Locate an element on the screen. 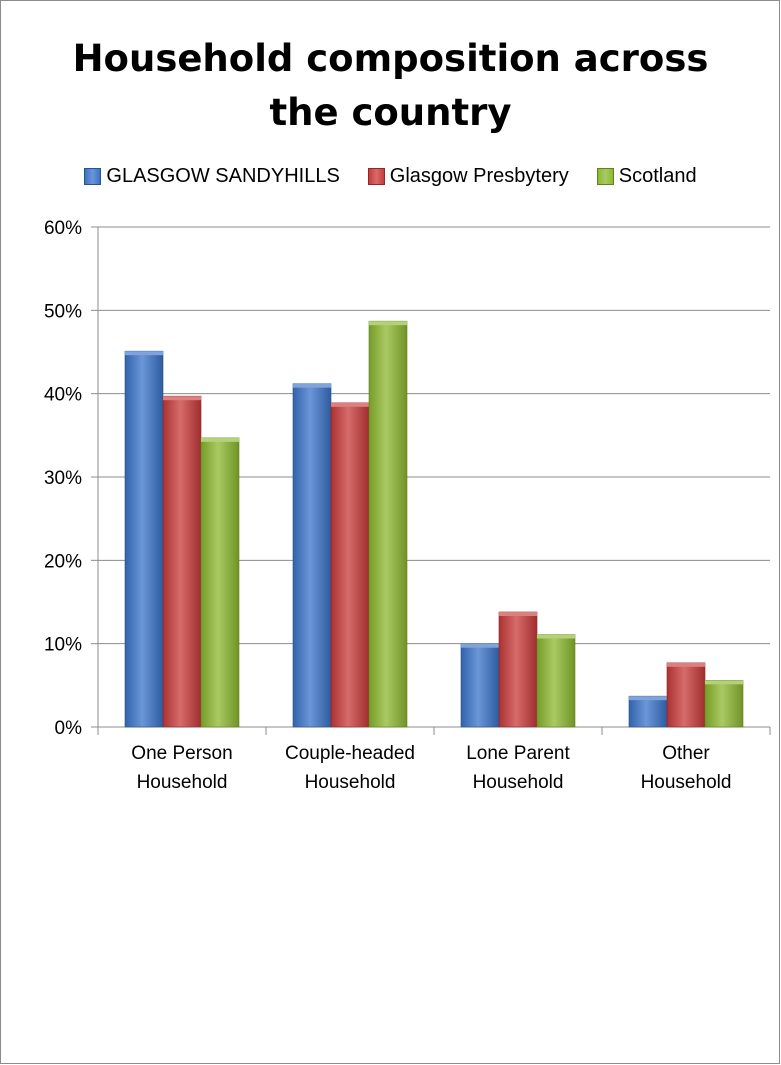  x-category-label: Couple-headed is located at coordinates (350, 753).